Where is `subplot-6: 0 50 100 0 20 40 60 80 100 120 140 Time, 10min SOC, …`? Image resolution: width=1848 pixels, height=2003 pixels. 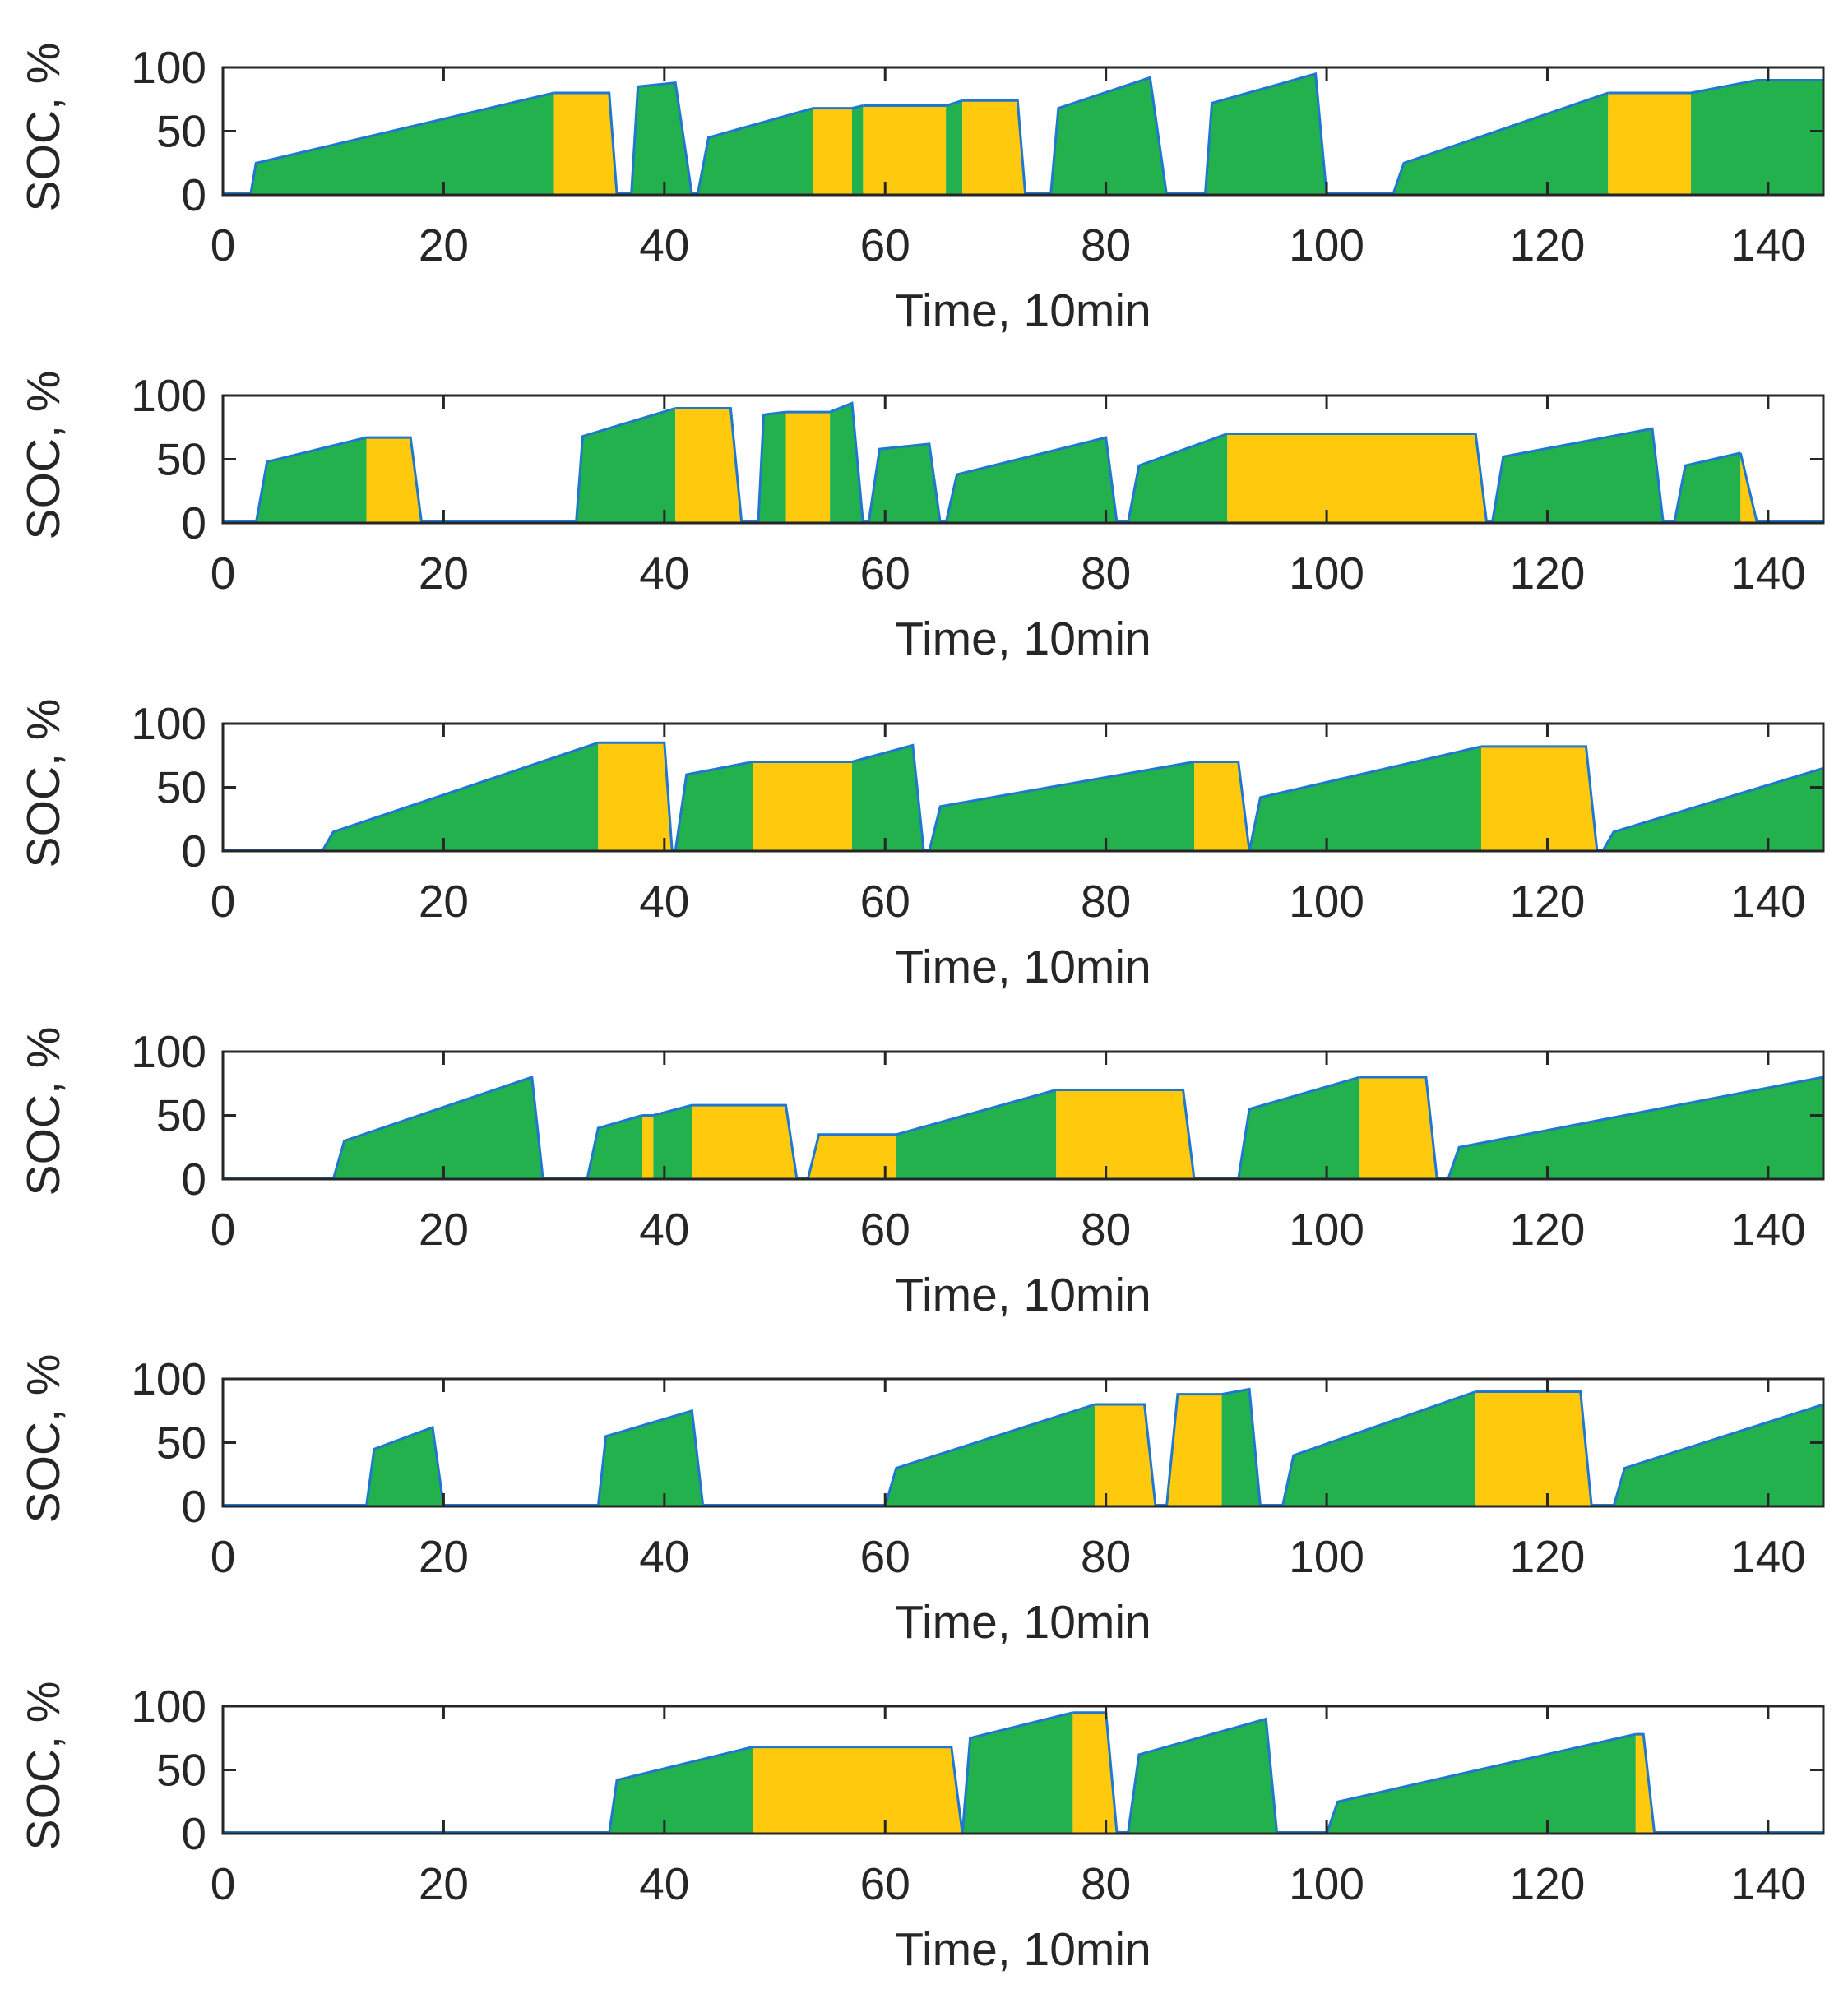 subplot-6: 0 50 100 0 20 40 60 80 100 120 140 Time, 10min SOC, … is located at coordinates (921, 1828).